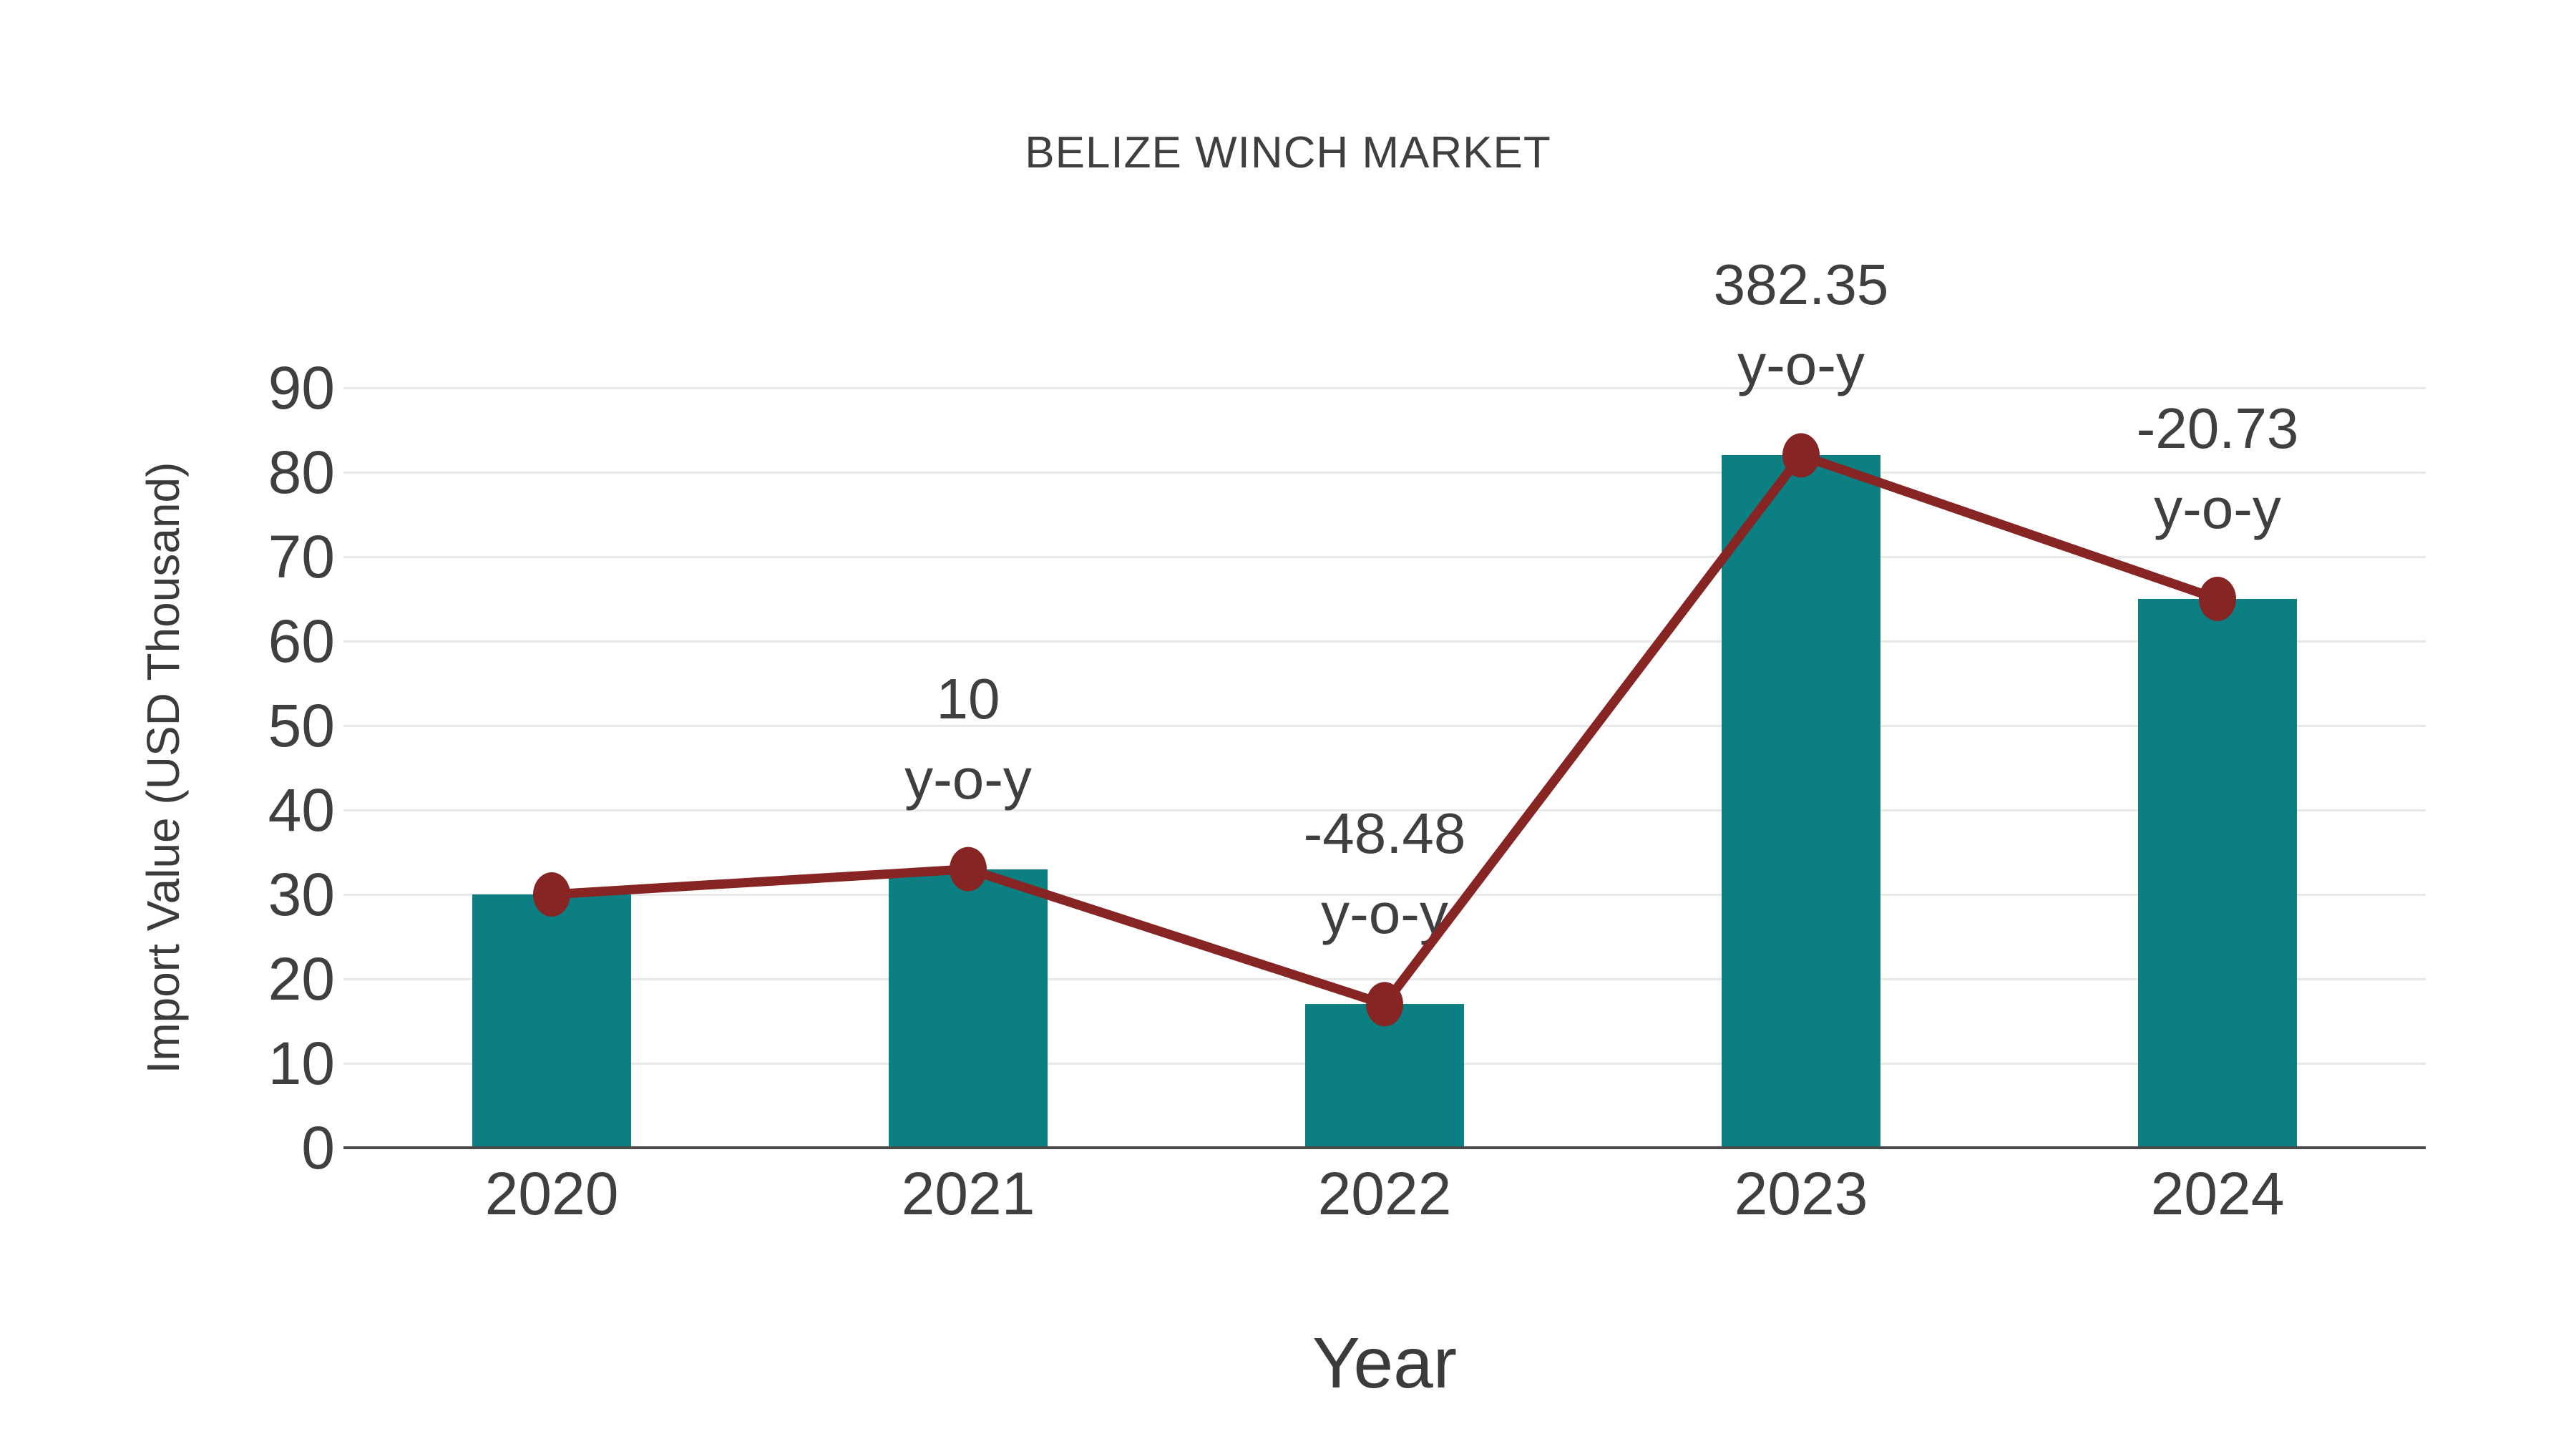  What do you see at coordinates (551, 894) in the screenshot?
I see `data-point-marker-2020` at bounding box center [551, 894].